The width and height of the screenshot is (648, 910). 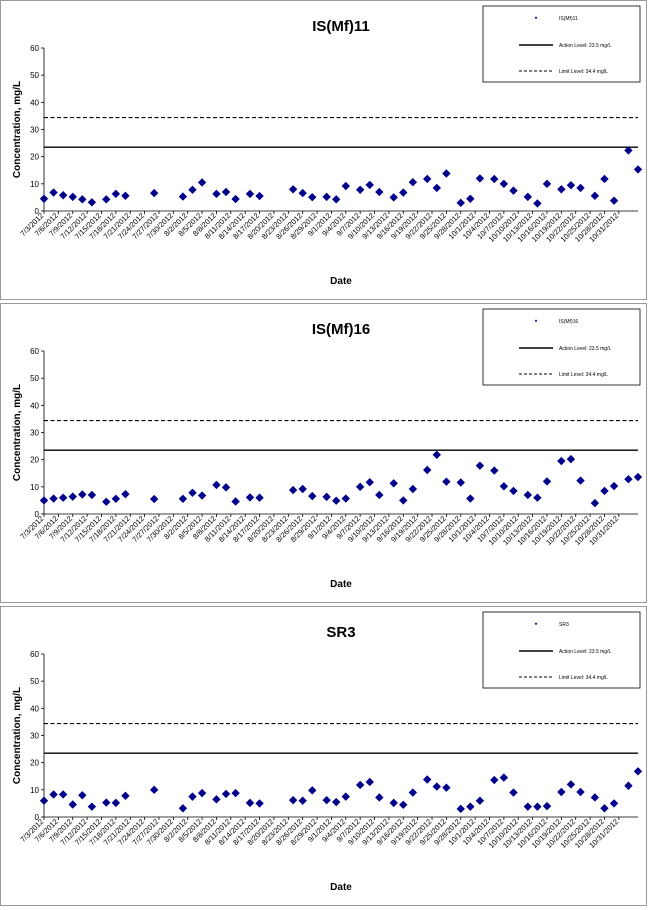 What do you see at coordinates (34, 654) in the screenshot?
I see `y-tick-label: 60` at bounding box center [34, 654].